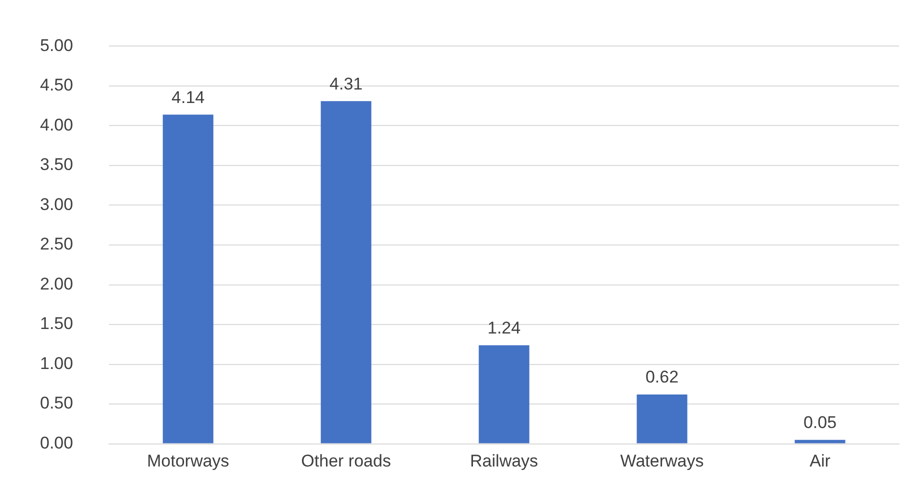 This screenshot has height=490, width=909. I want to click on data-label: 0.05, so click(820, 422).